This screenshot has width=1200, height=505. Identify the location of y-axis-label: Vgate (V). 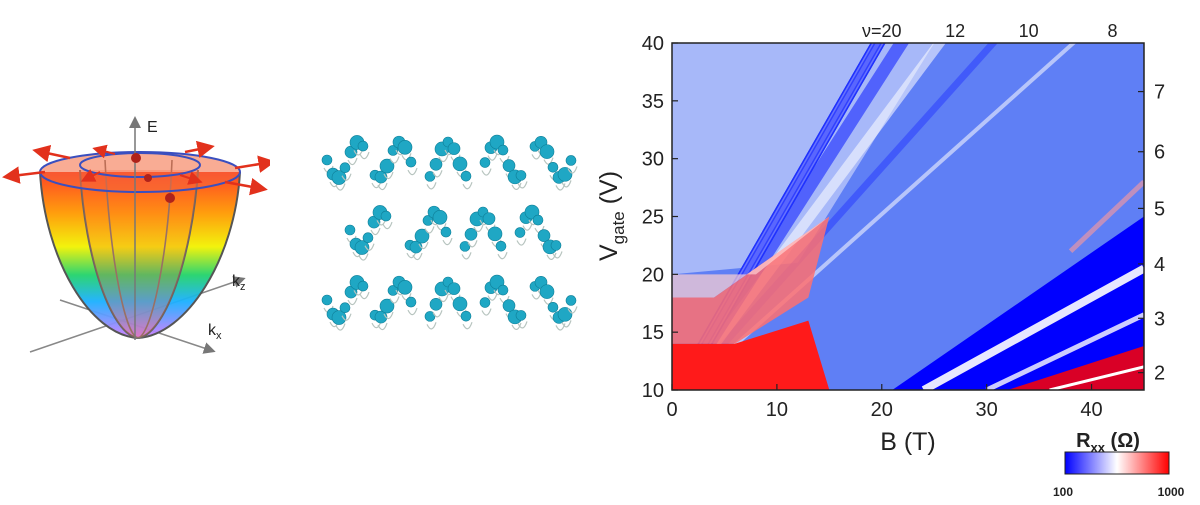
(611, 216).